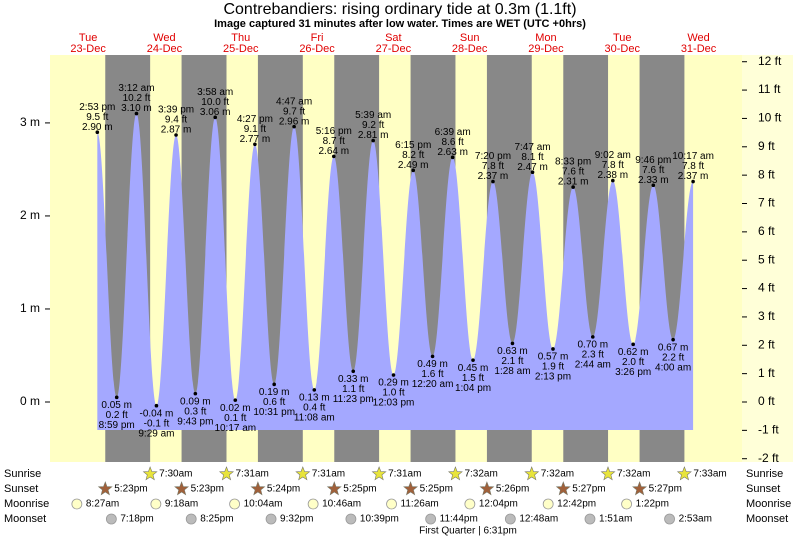  I want to click on y-tick-label: 0 m, so click(30, 401).